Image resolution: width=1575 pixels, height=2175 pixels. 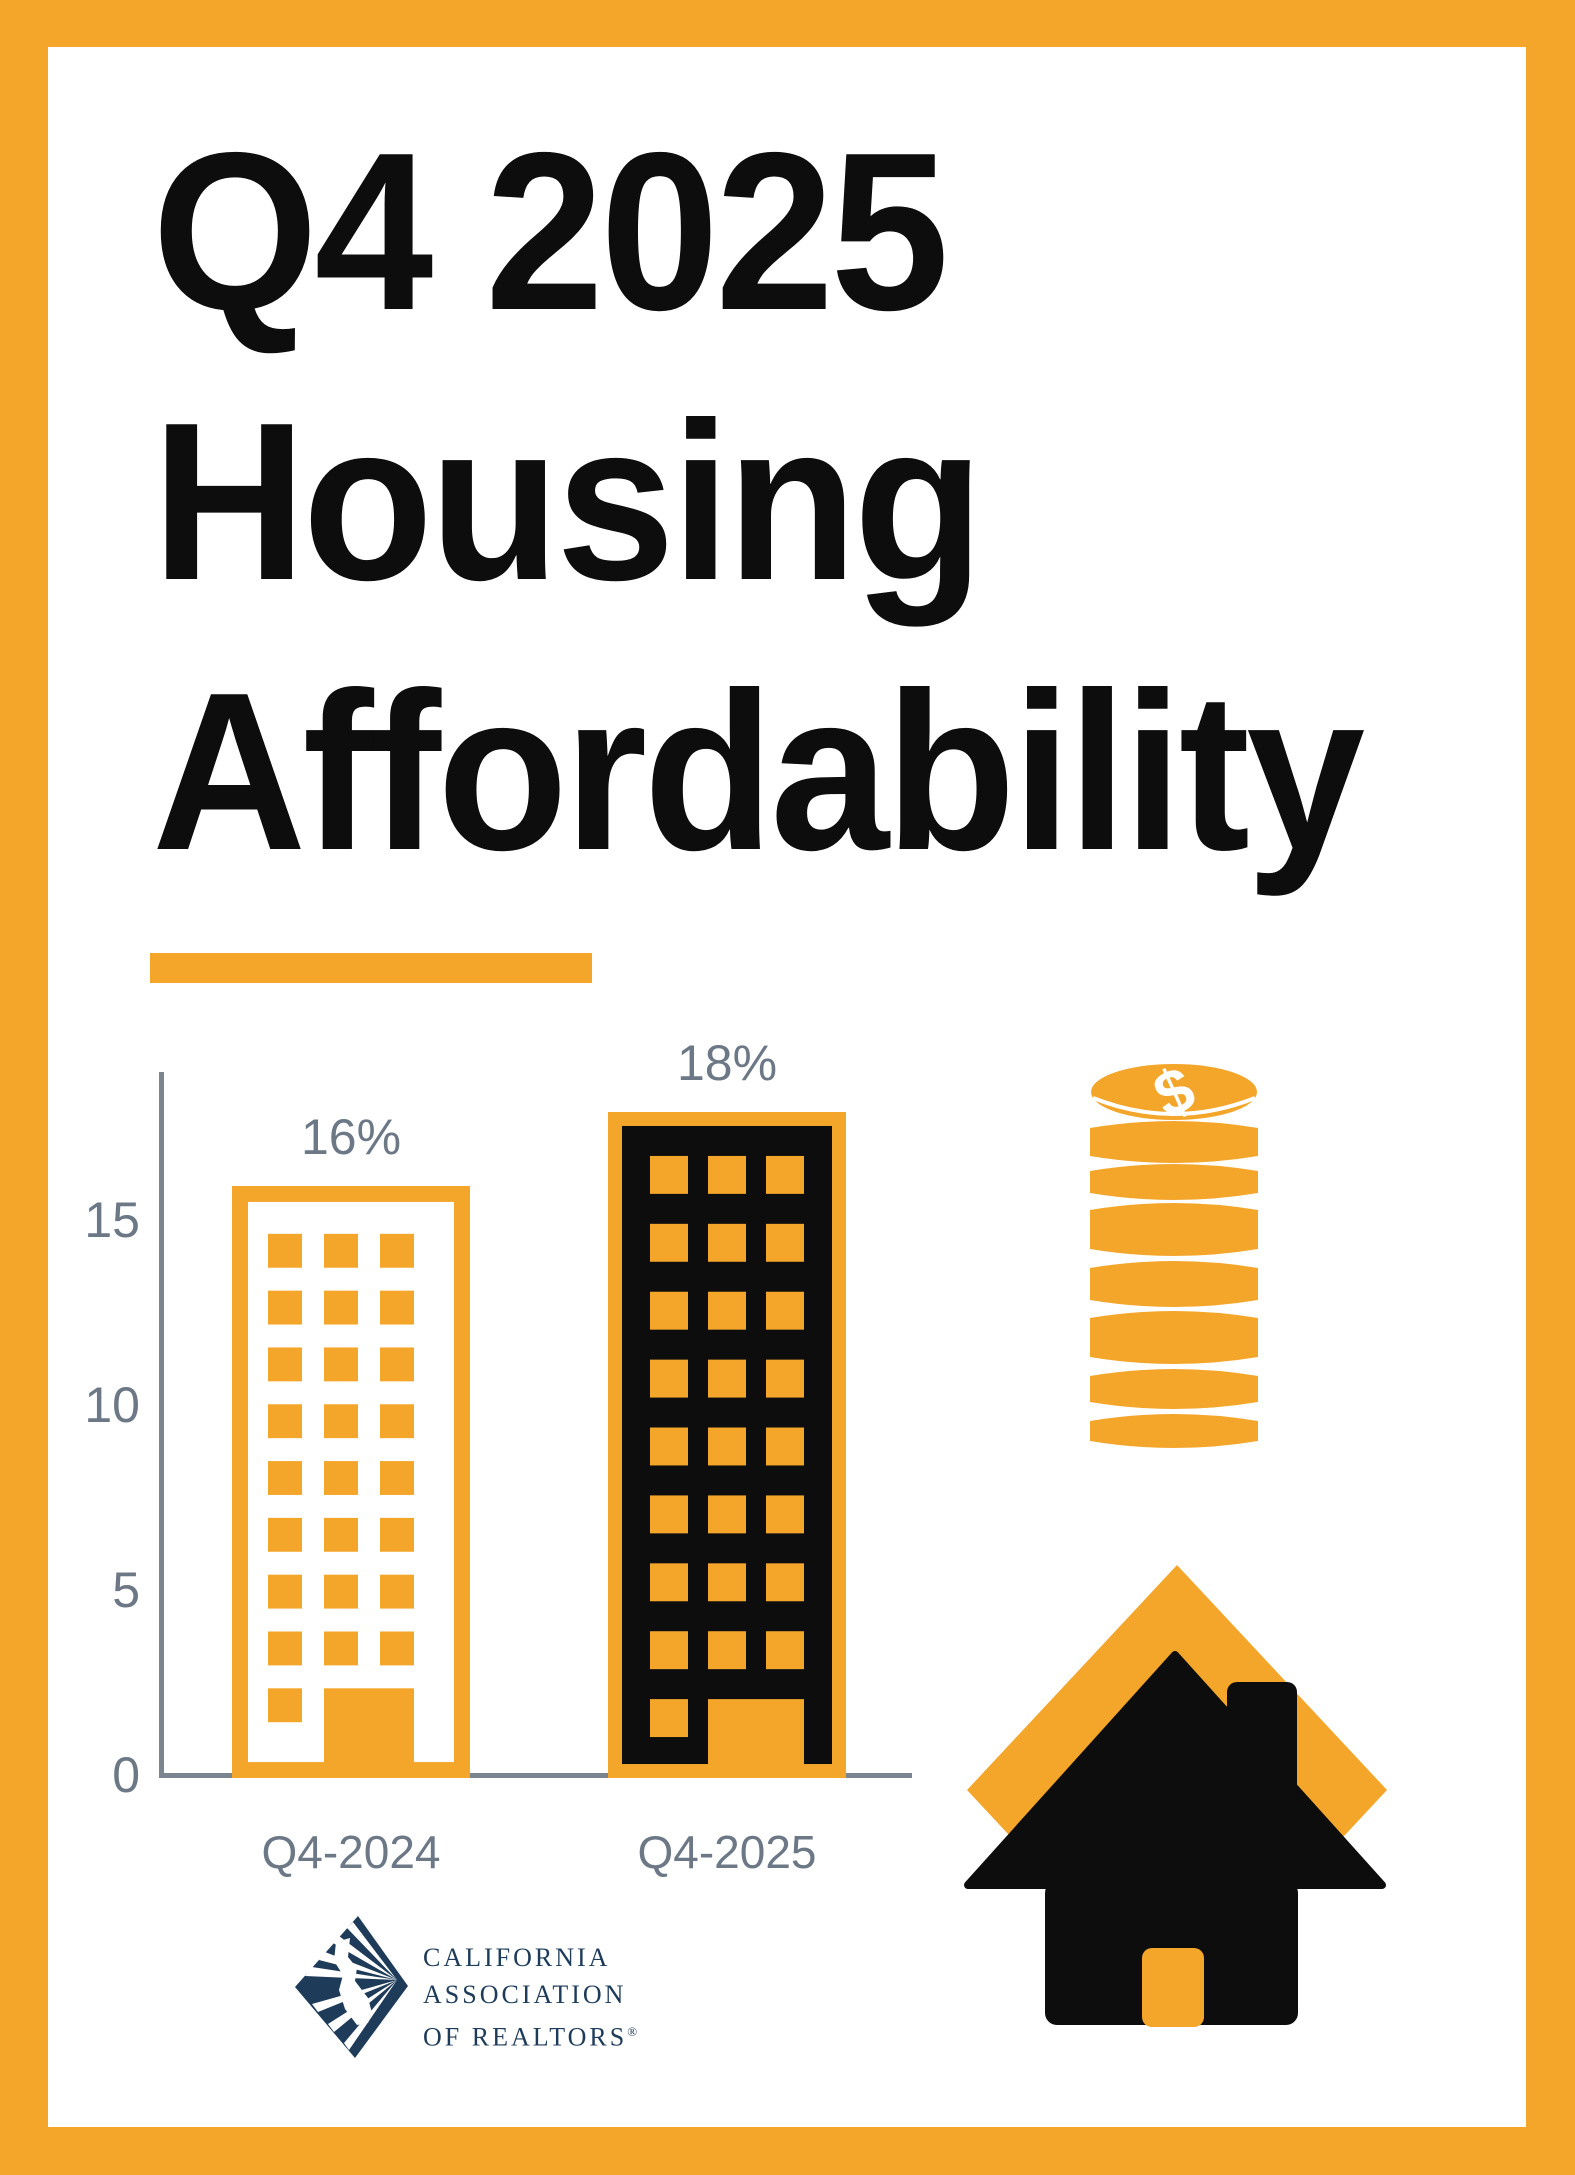 I want to click on bar-q4-2025-building-filled-icon, so click(x=727, y=1445).